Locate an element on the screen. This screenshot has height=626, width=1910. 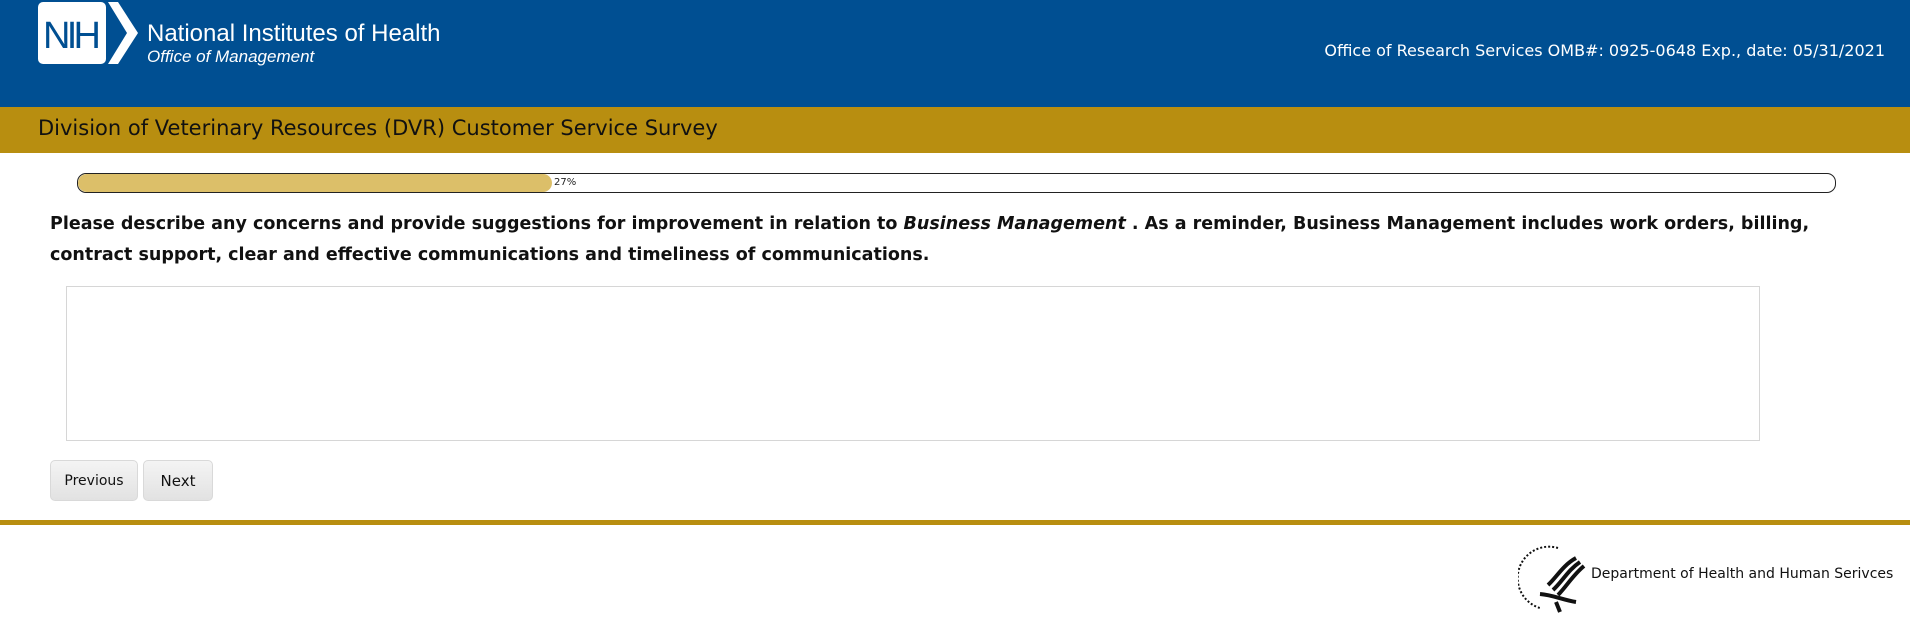
progress-bar is located at coordinates (956, 183).